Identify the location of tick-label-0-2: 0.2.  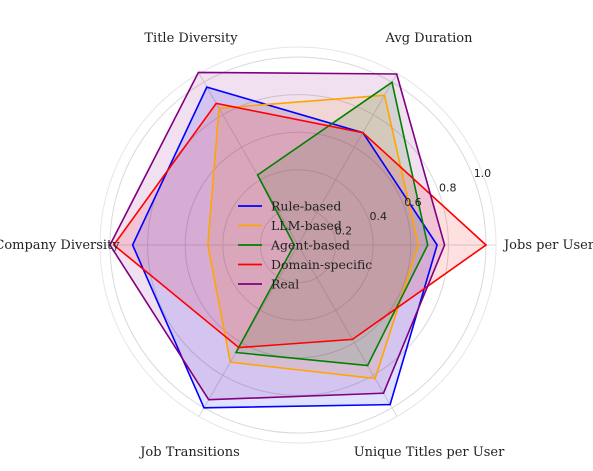
(344, 231).